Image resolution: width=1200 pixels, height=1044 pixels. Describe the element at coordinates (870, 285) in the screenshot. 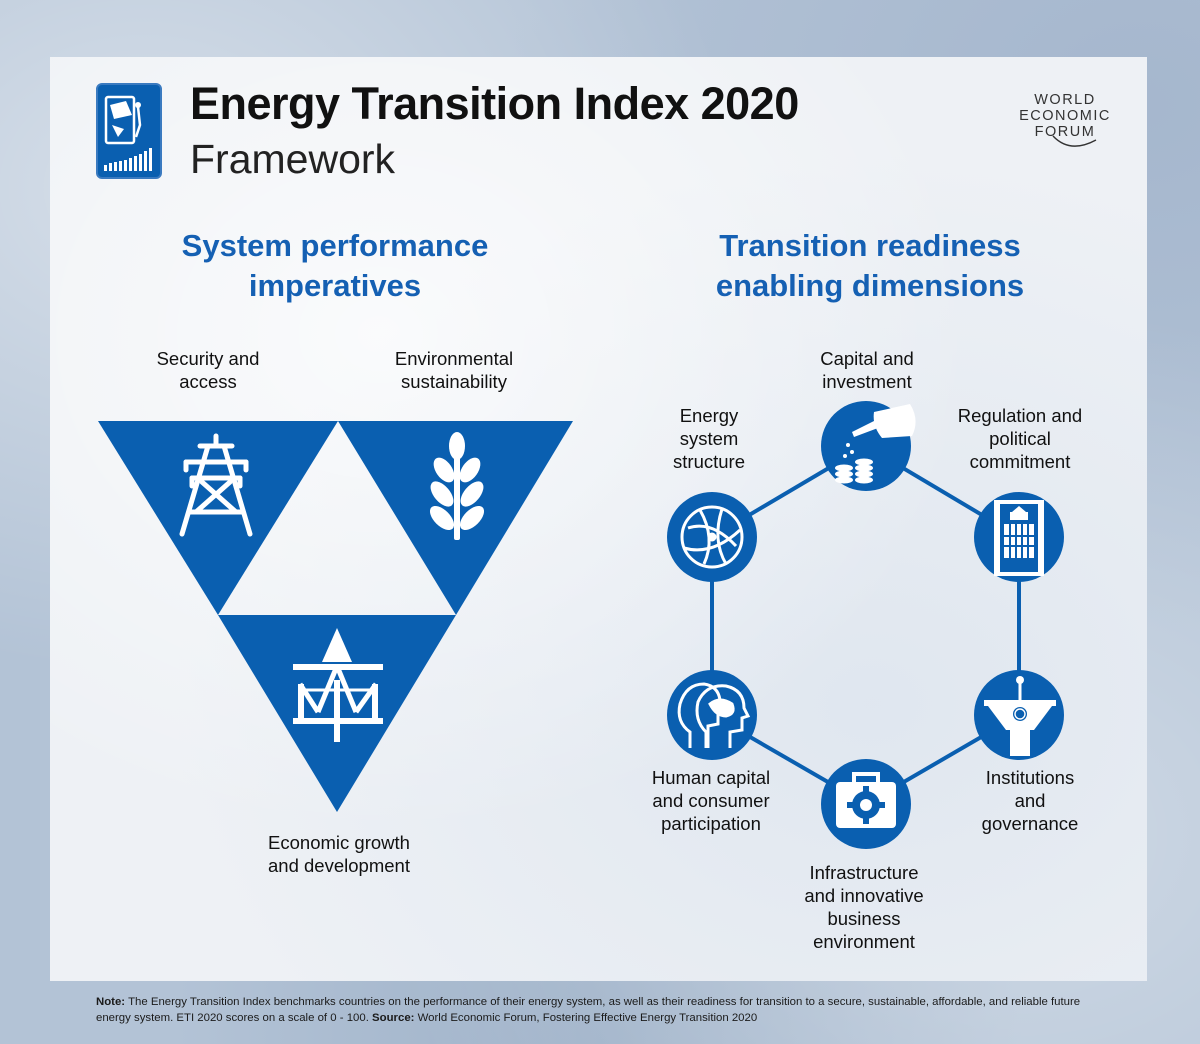

I see `right-section-title-line2: enabling dimensions` at that location.